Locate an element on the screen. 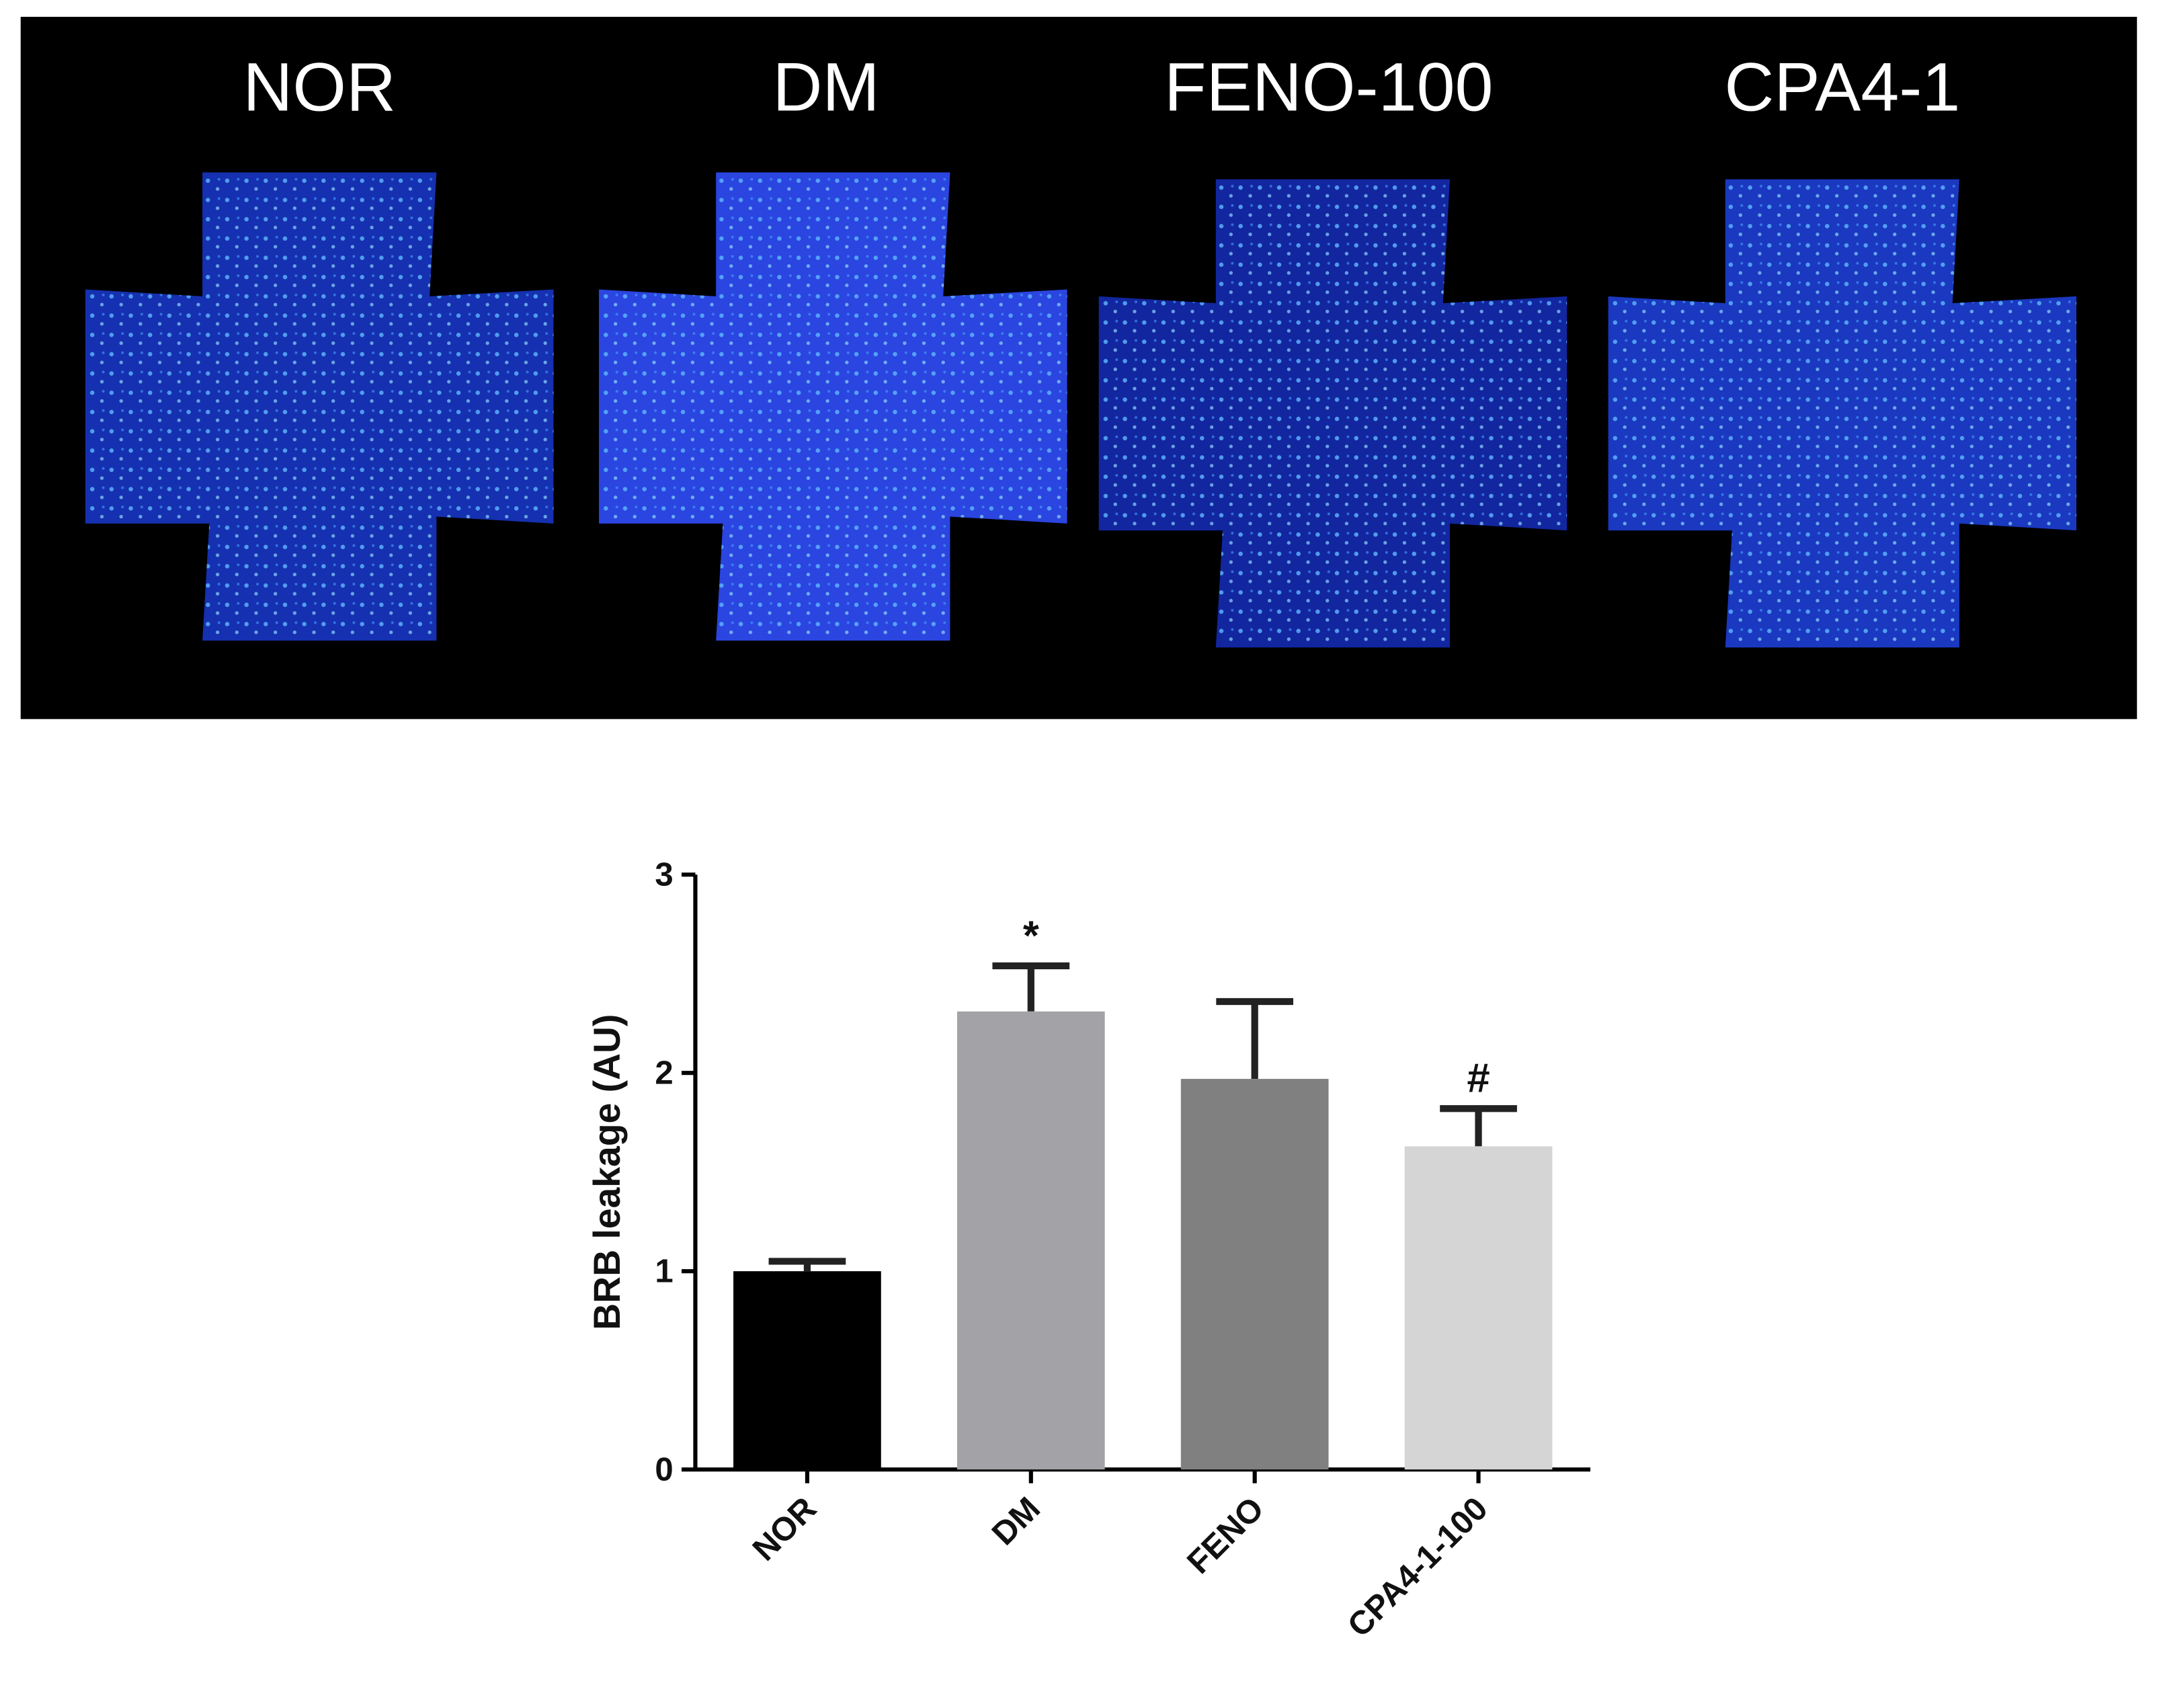 The image size is (2159, 1708). x-tick-label: NOR is located at coordinates (784, 1529).